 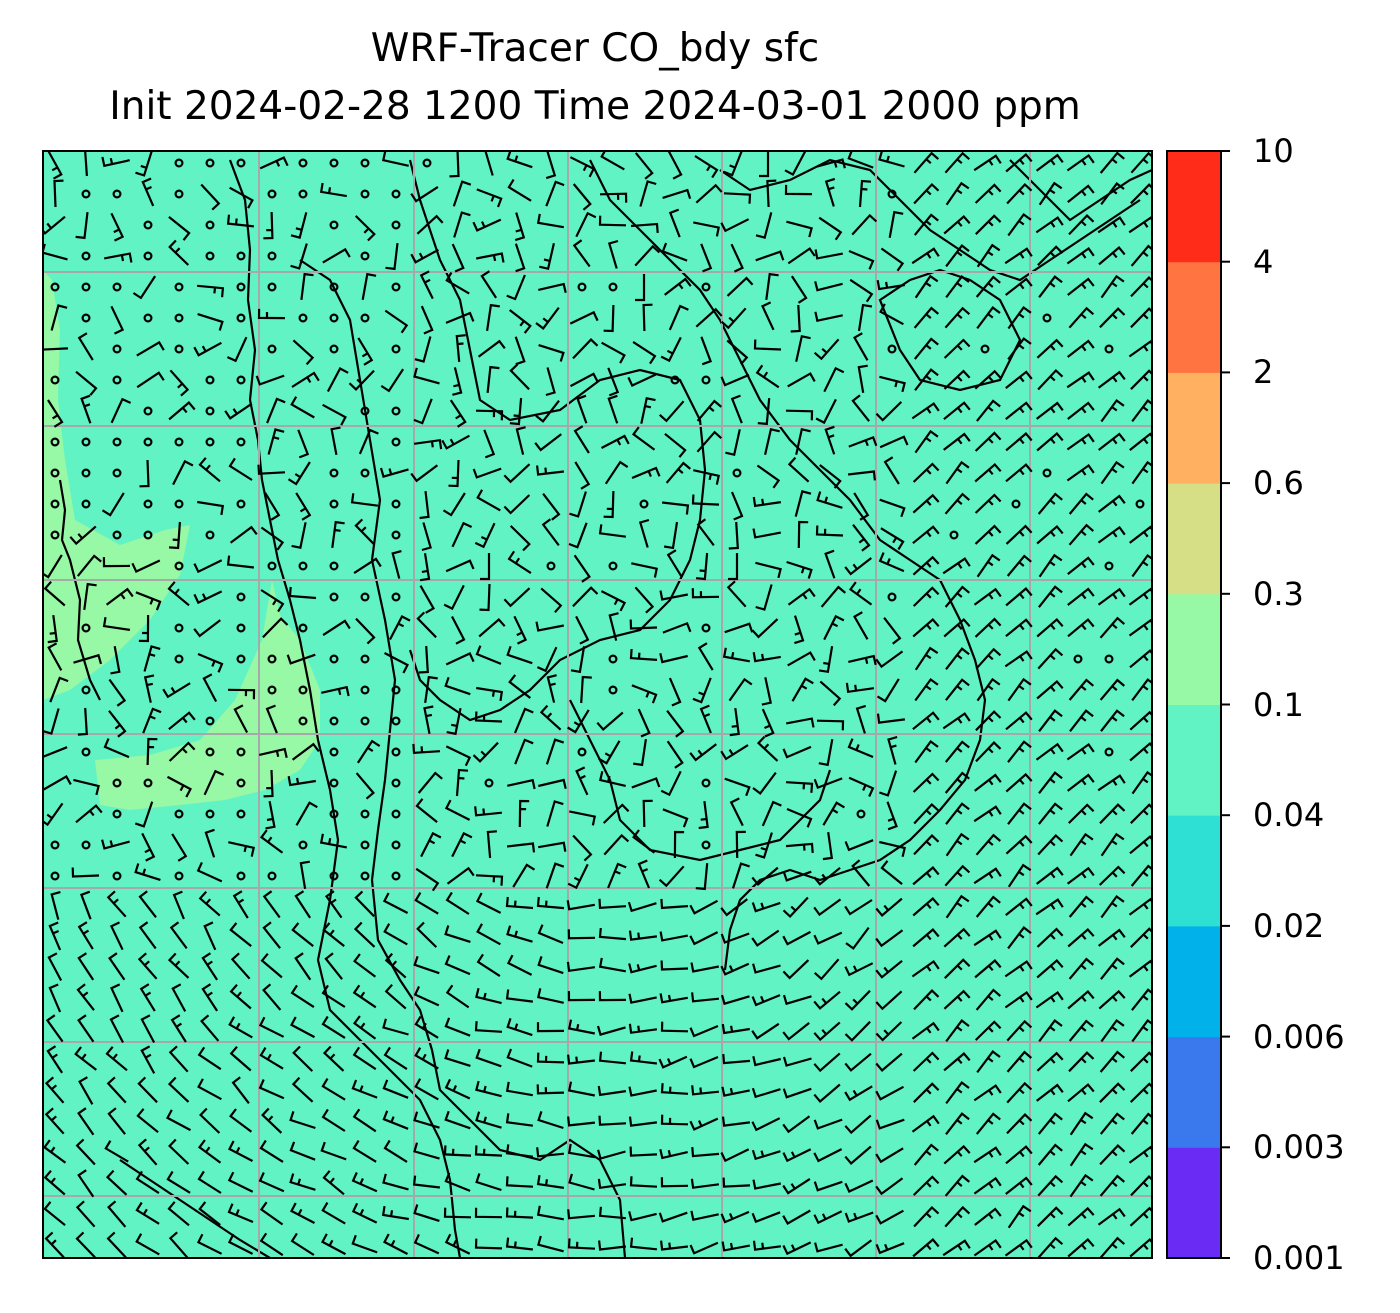 What do you see at coordinates (1194, 760) in the screenshot?
I see `colorbar-segment` at bounding box center [1194, 760].